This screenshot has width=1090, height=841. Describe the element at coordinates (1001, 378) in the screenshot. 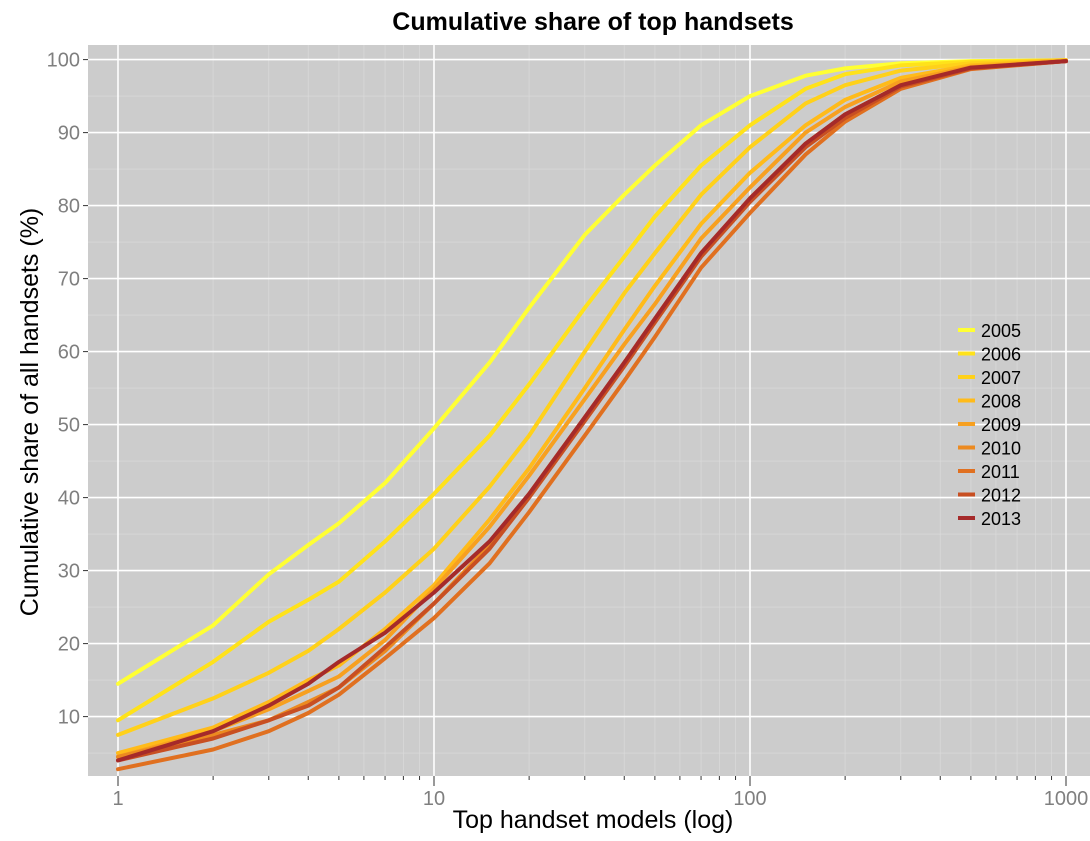

I see `legend-label: 2007` at that location.